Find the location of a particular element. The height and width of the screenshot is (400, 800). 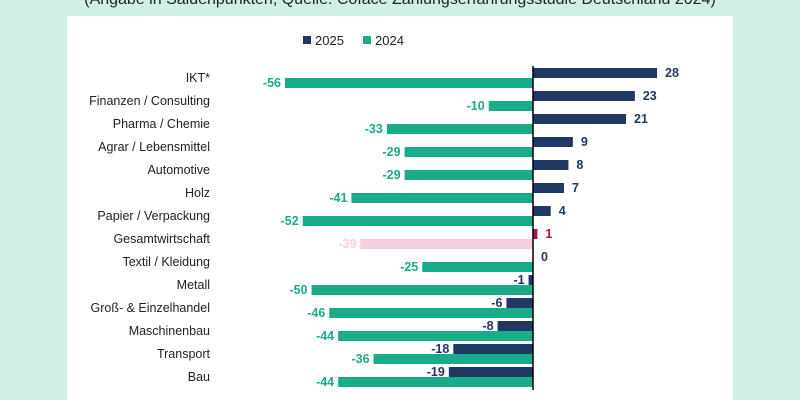

data-label-2025: 7 is located at coordinates (575, 188).